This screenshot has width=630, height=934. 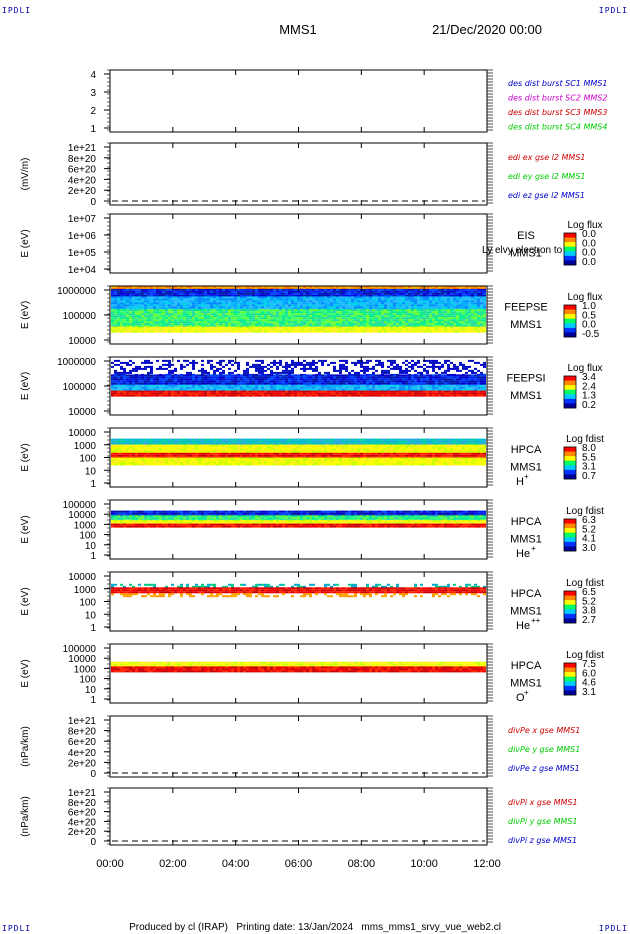 What do you see at coordinates (17, 10) in the screenshot?
I see `corner-mark-top-left: IPDLI` at bounding box center [17, 10].